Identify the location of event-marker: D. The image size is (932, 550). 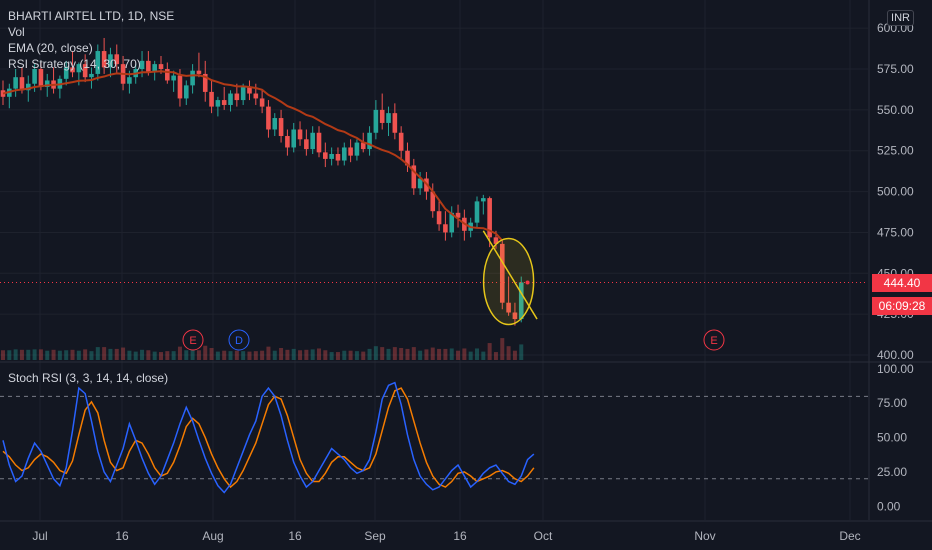
(239, 340).